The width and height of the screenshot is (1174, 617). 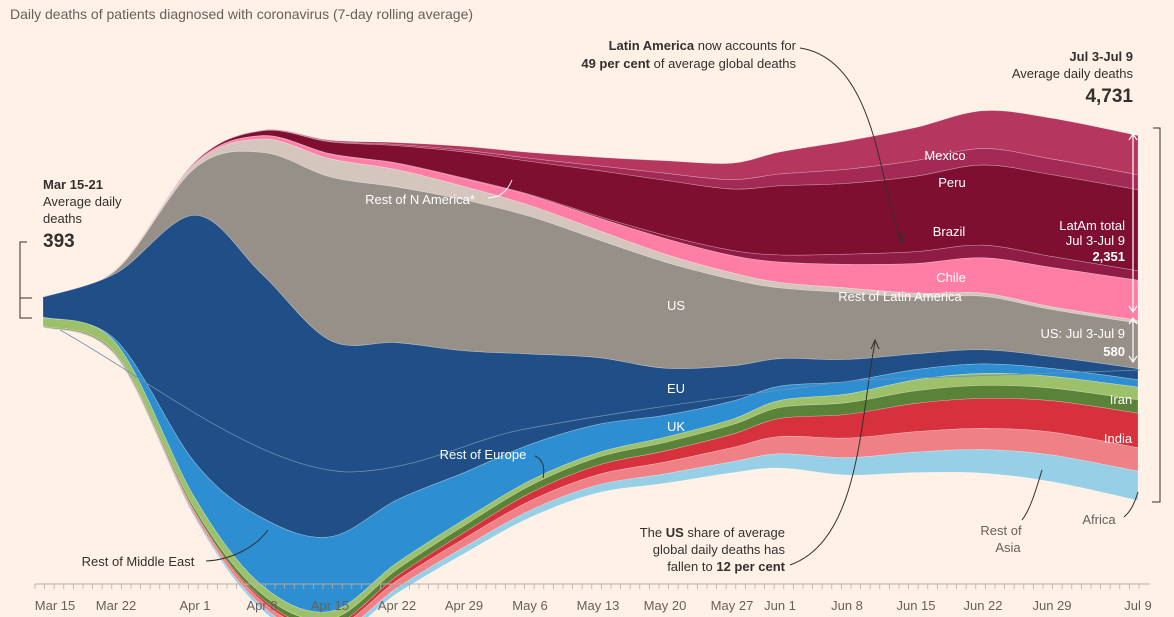 I want to click on label-uk: UK, so click(x=676, y=426).